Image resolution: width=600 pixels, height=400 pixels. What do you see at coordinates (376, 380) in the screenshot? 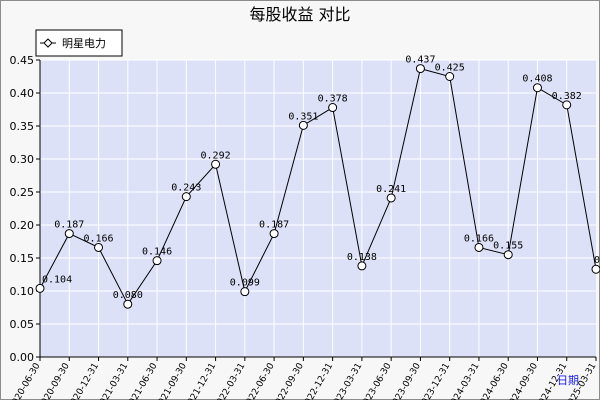
I see `x-tick-label: 2023-06-30` at bounding box center [376, 380].